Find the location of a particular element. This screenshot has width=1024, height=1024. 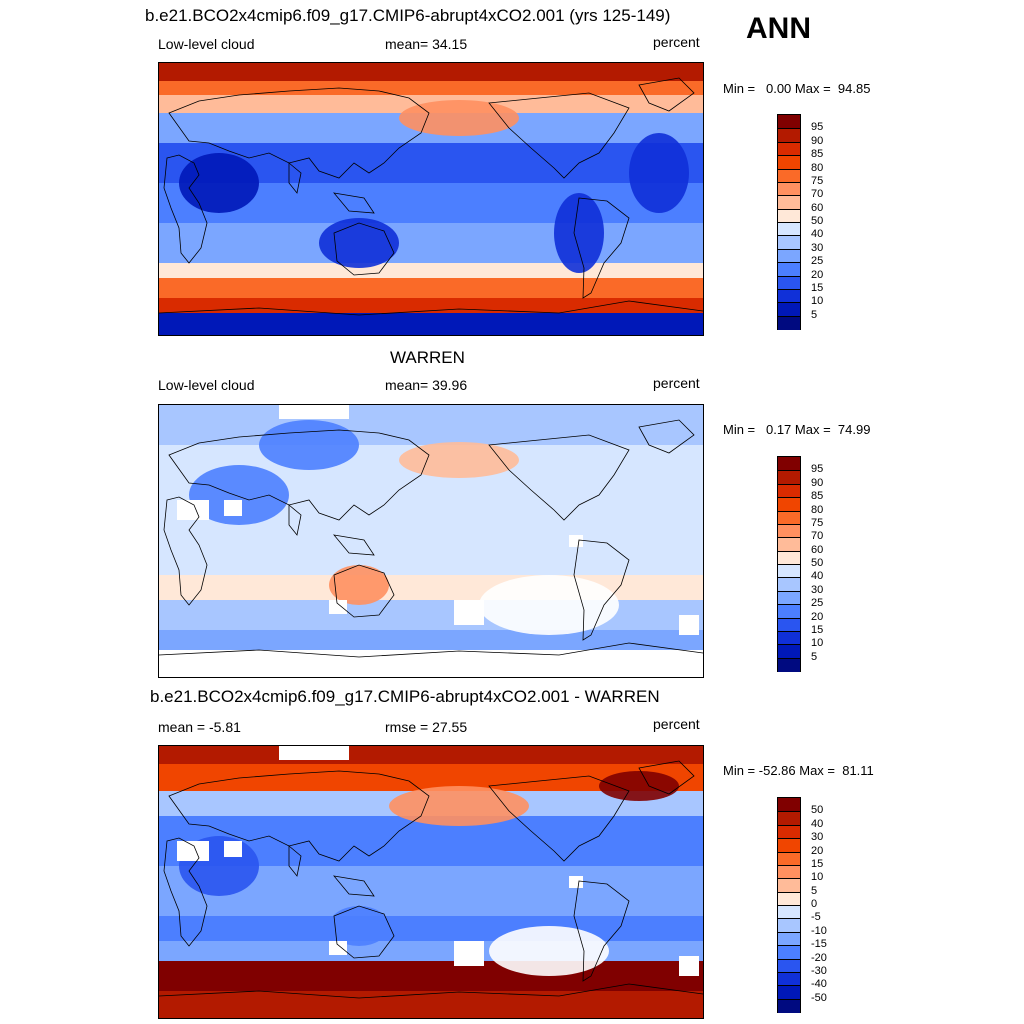

panel1-colorbar is located at coordinates (789, 222).